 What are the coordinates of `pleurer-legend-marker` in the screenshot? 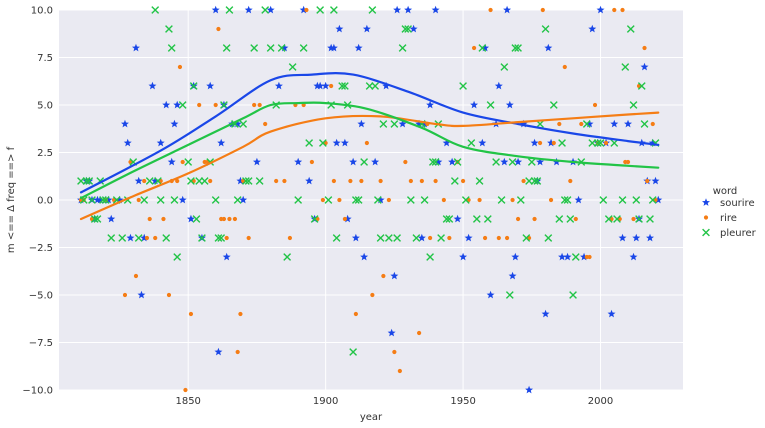 It's located at (706, 232).